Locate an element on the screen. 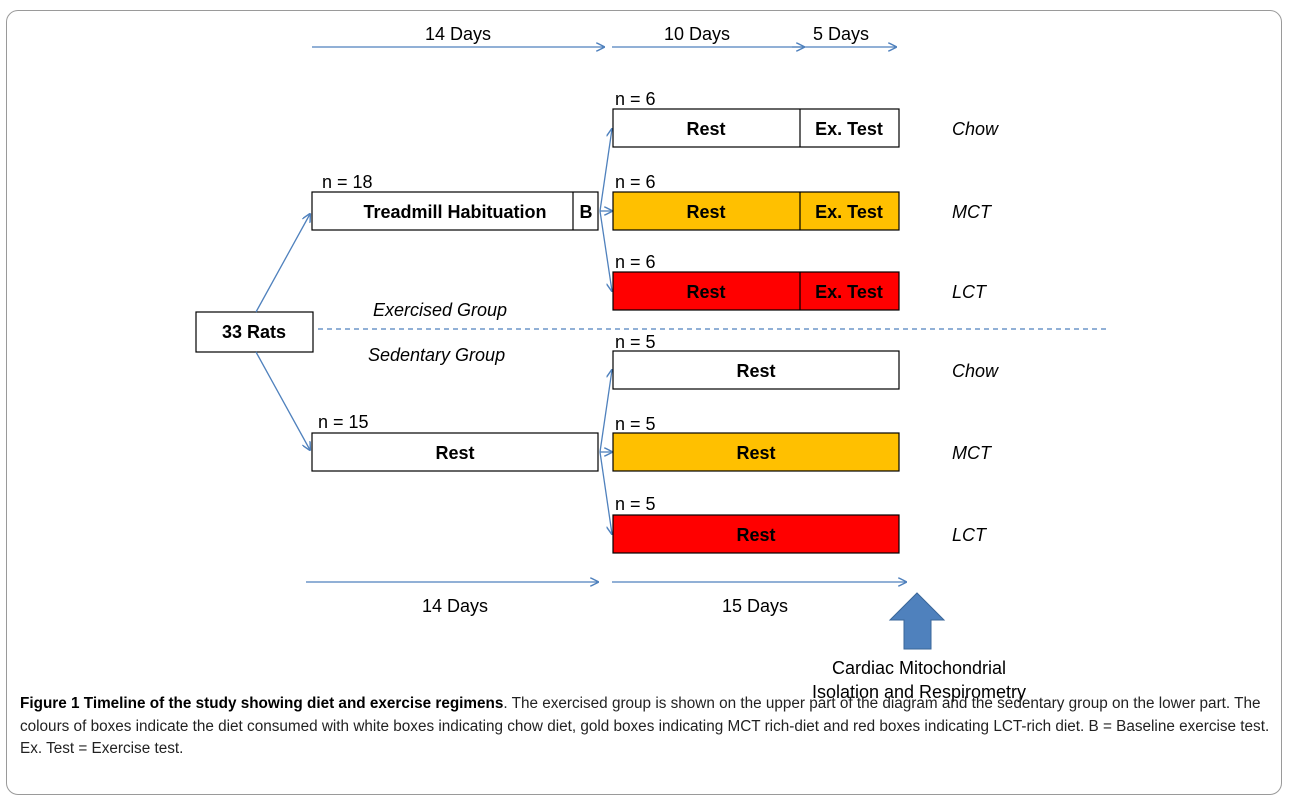 The image size is (1290, 801). sedentary-mct-rest: Rest is located at coordinates (755, 453).